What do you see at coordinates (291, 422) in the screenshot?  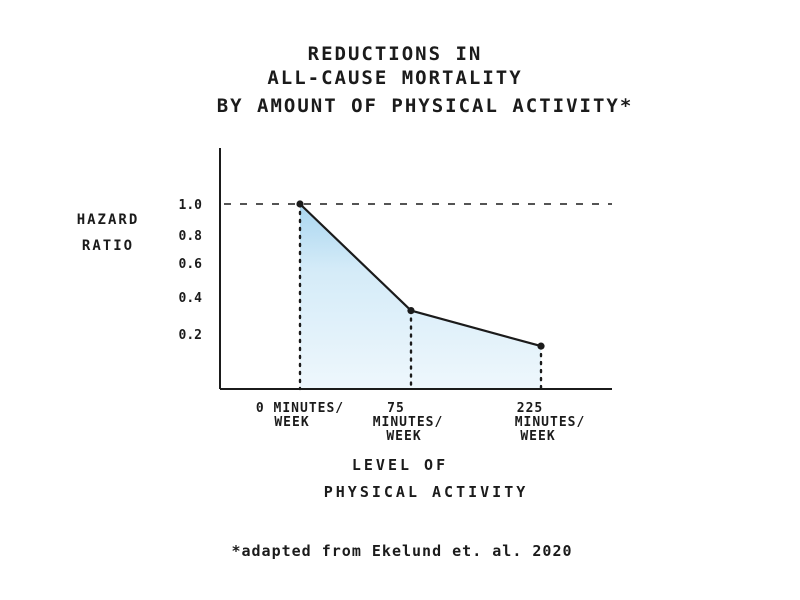 I see `x-tick-0-line-2: WEEK` at bounding box center [291, 422].